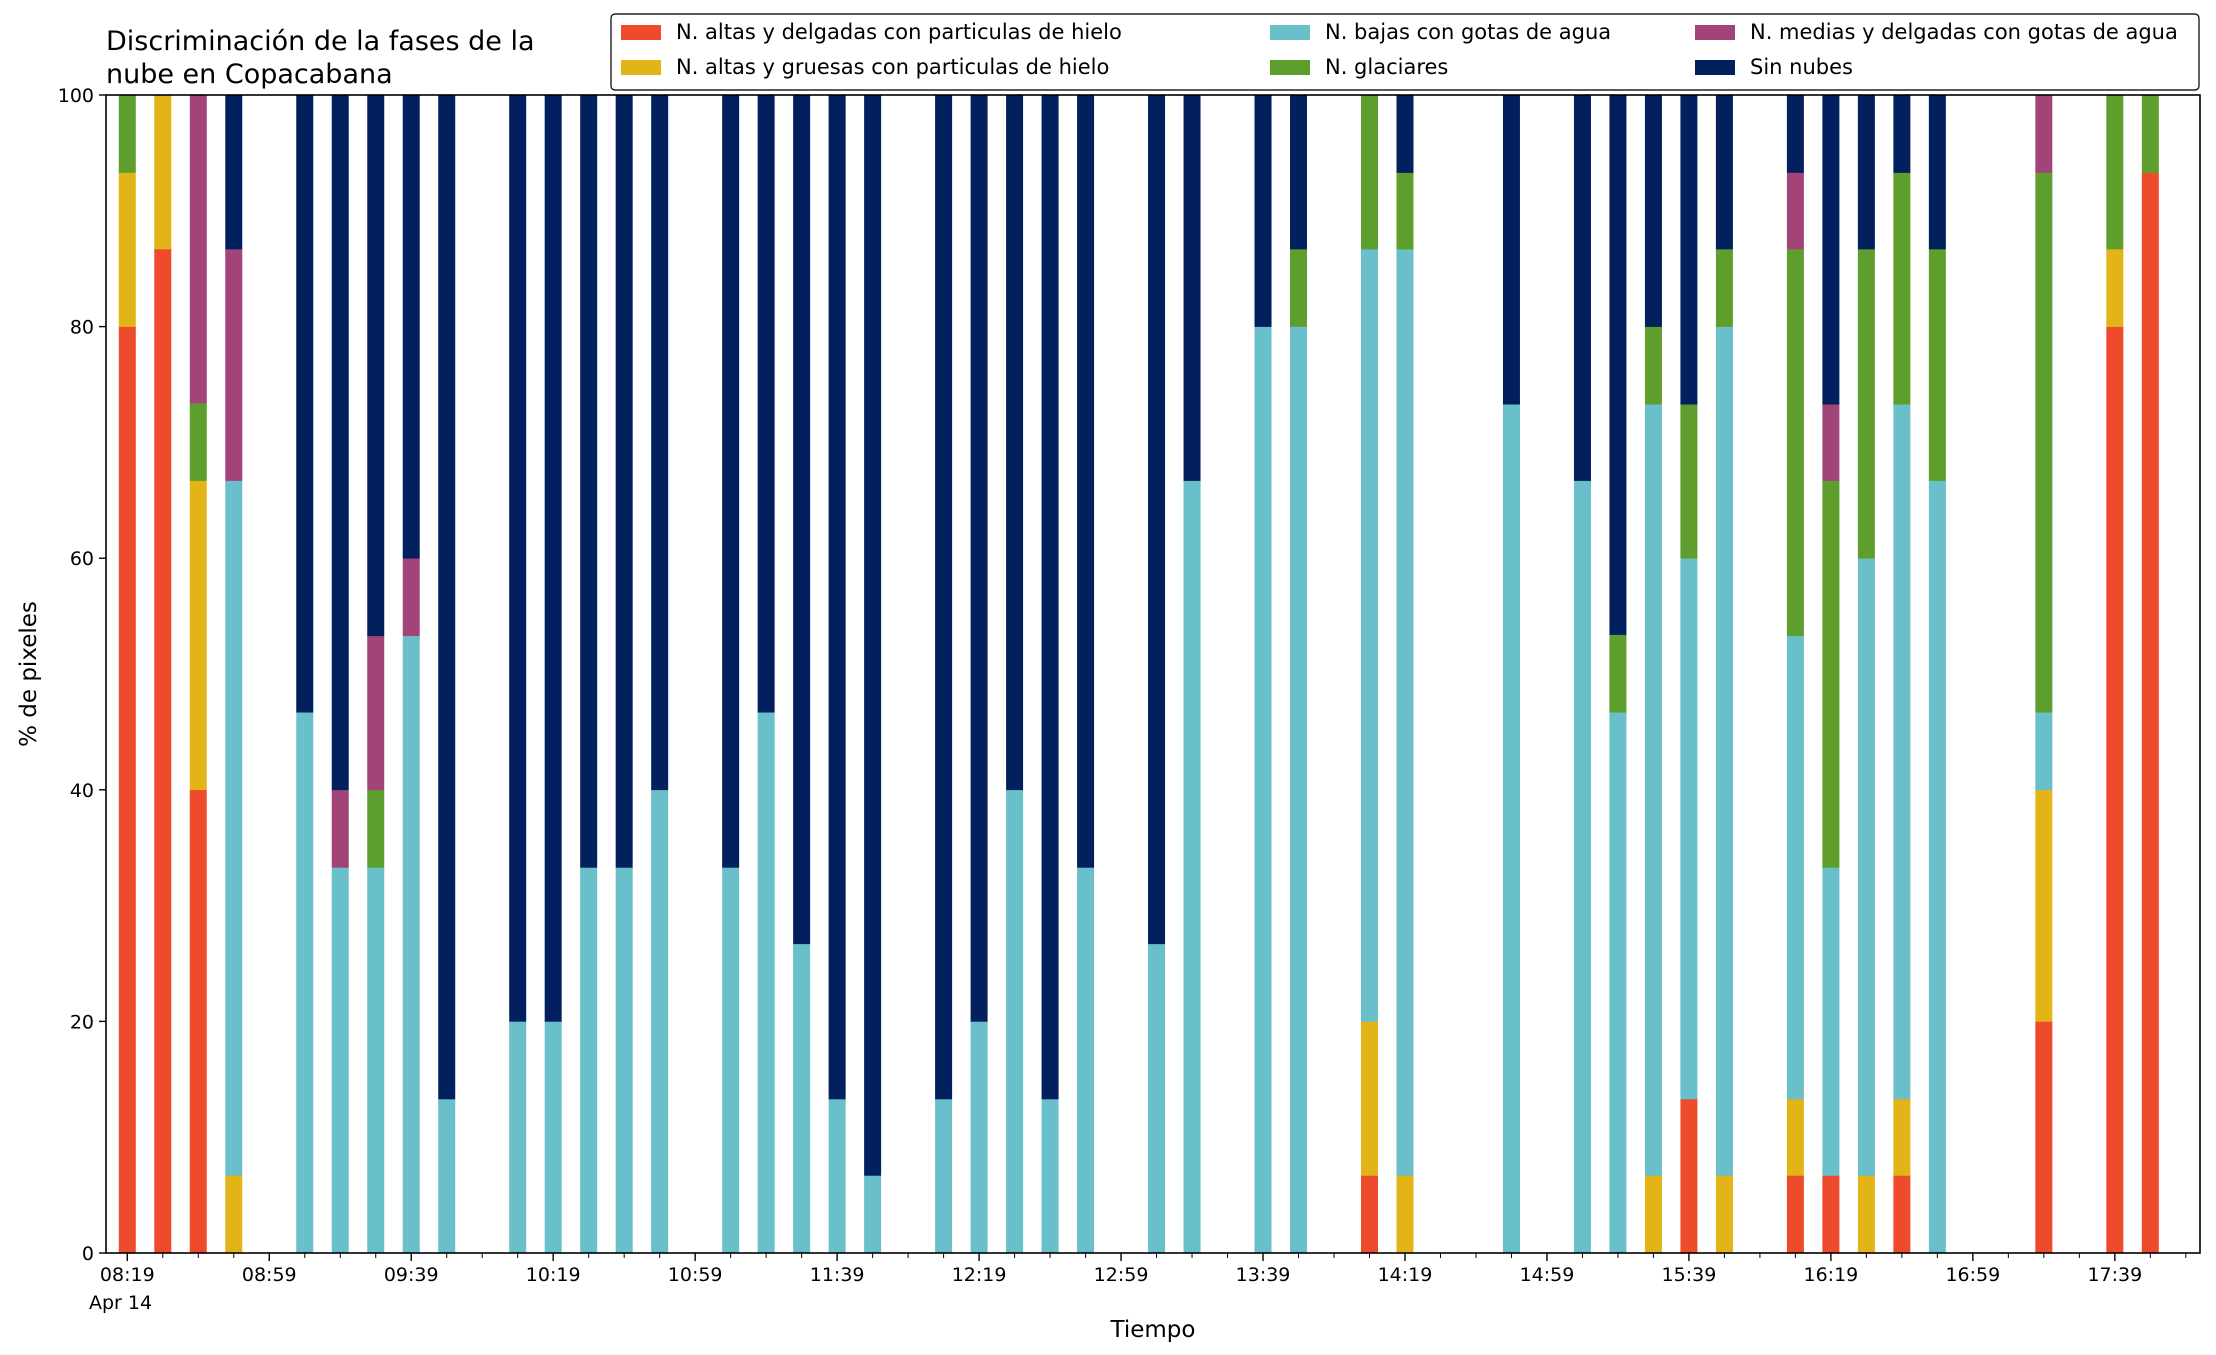  What do you see at coordinates (1153, 1330) in the screenshot?
I see `x-axis-label: Tiempo` at bounding box center [1153, 1330].